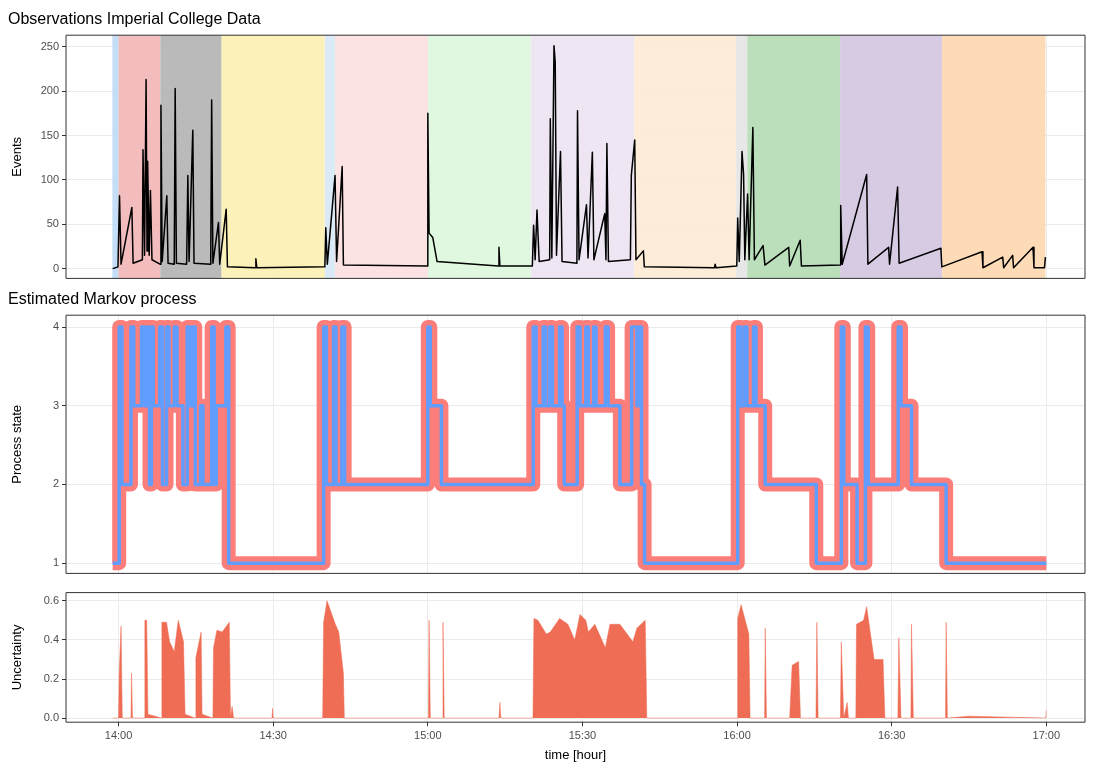  Describe the element at coordinates (55, 326) in the screenshot. I see `y-tick-label: 4` at that location.